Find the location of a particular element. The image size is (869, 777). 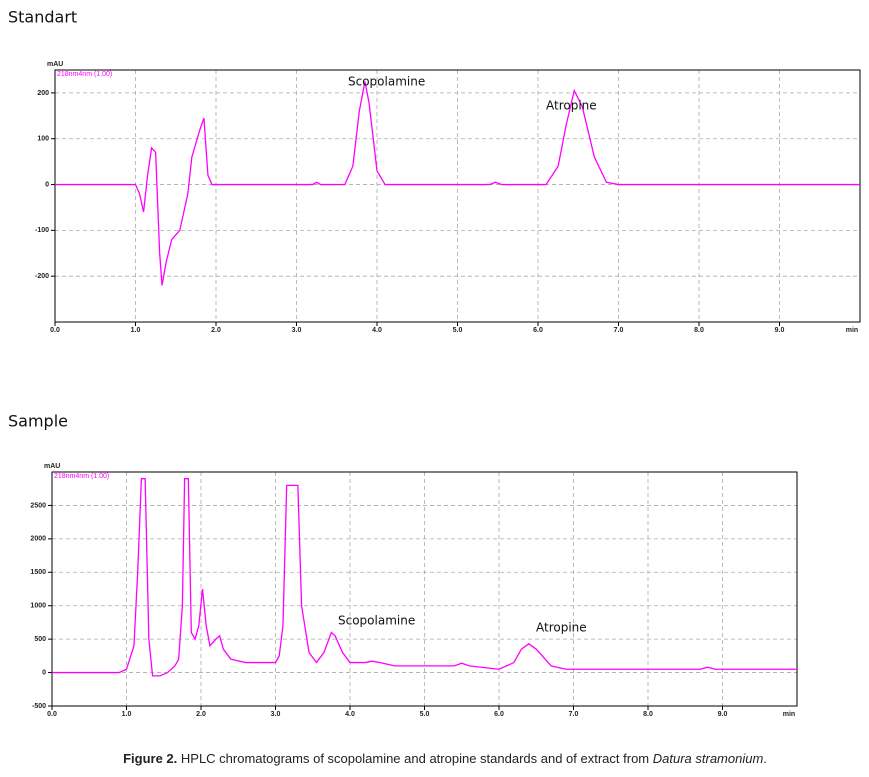

y-tick-label: -200 is located at coordinates (42, 276).